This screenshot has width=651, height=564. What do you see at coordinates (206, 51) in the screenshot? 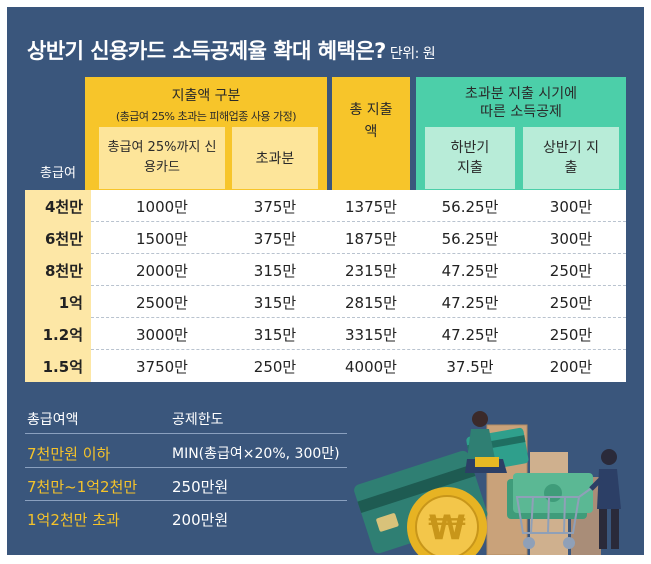
I see `title-main: 상반기 신용카드 소득공제율 확대 혜택은?` at bounding box center [206, 51].